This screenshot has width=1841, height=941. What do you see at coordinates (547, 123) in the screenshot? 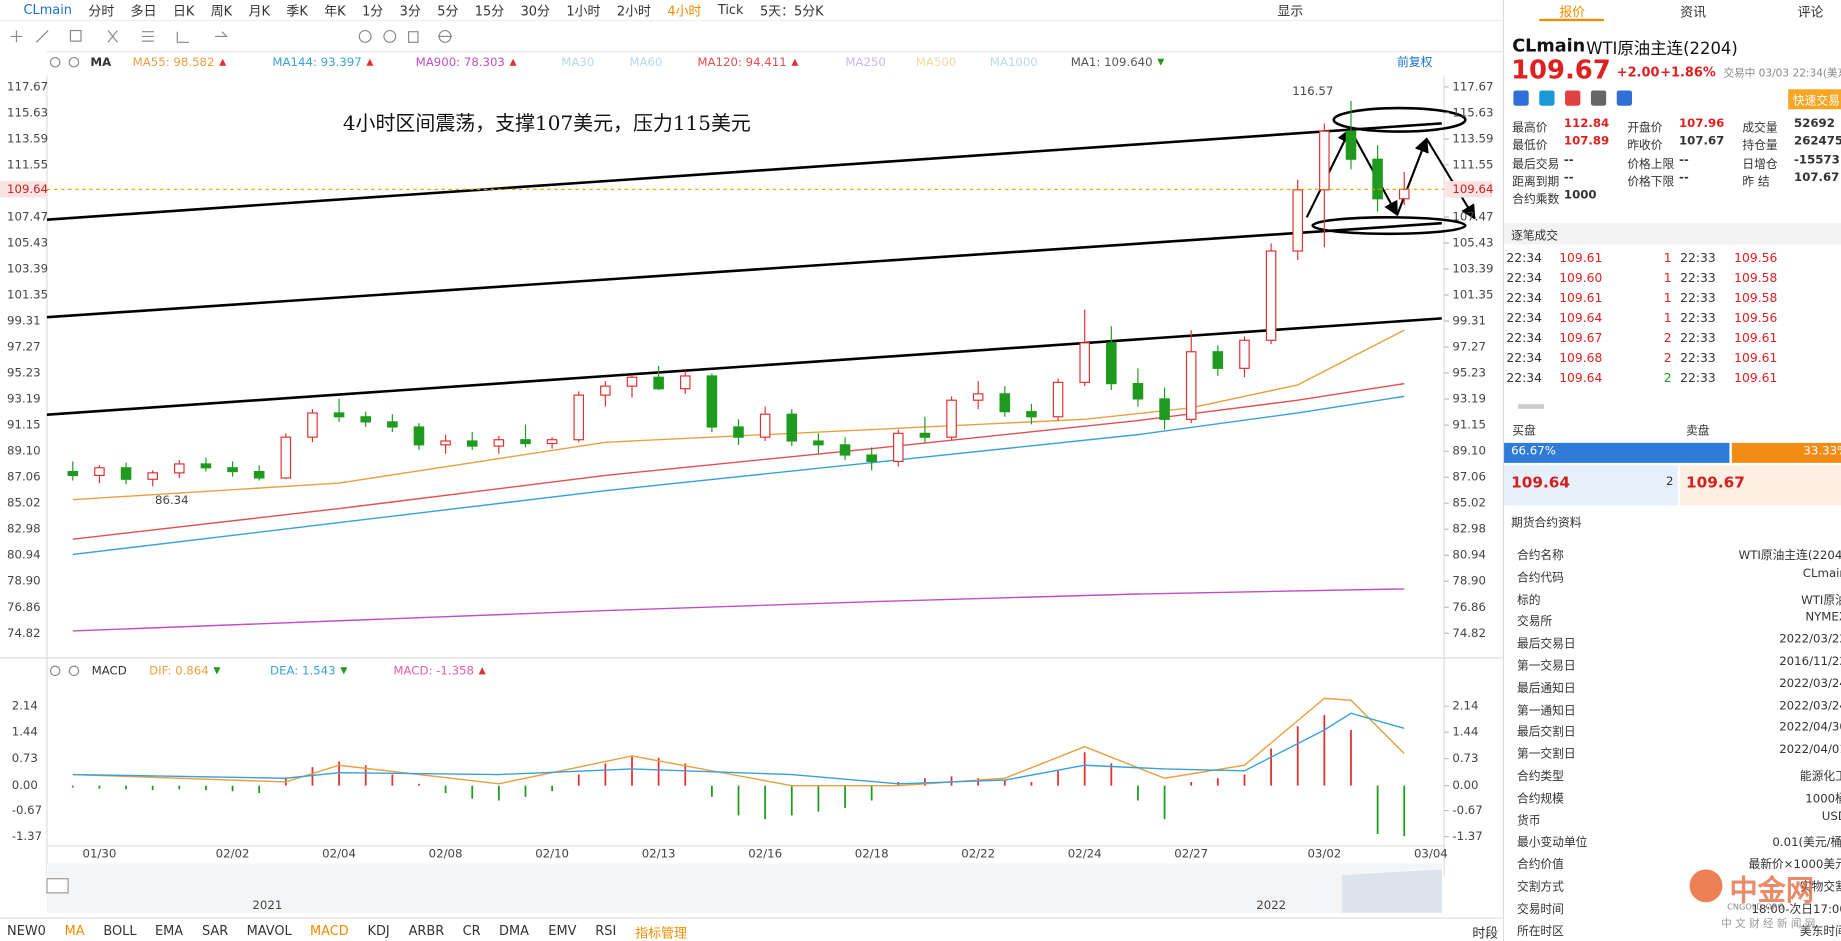
I see `annotation: 4小时区间震荡，支撑107美元，压力115美元` at bounding box center [547, 123].